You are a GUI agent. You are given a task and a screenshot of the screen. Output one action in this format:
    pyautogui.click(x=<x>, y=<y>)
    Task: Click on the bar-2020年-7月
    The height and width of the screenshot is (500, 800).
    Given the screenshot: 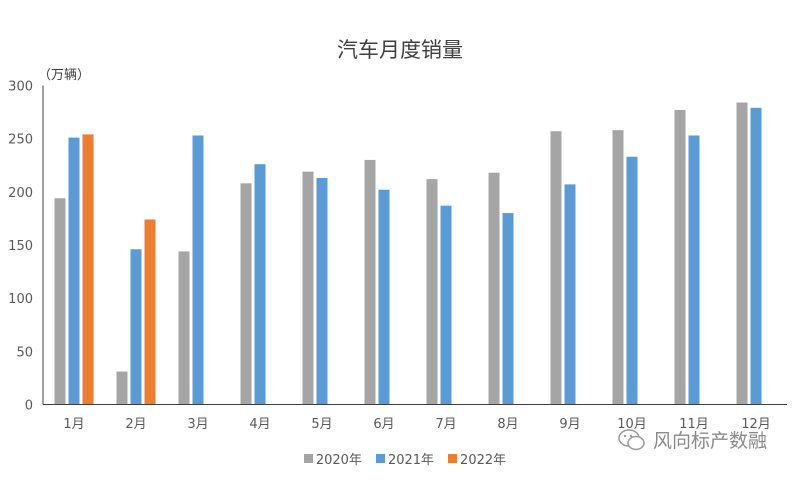 What is the action you would take?
    pyautogui.click(x=432, y=292)
    